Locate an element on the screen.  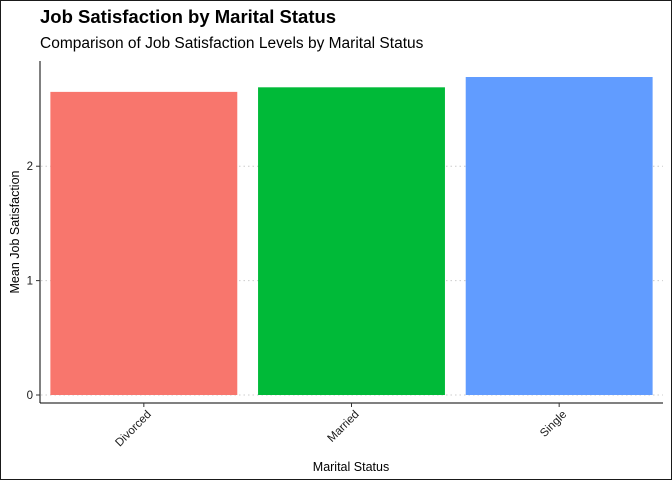
x-axis-title: Marital Status is located at coordinates (351, 467).